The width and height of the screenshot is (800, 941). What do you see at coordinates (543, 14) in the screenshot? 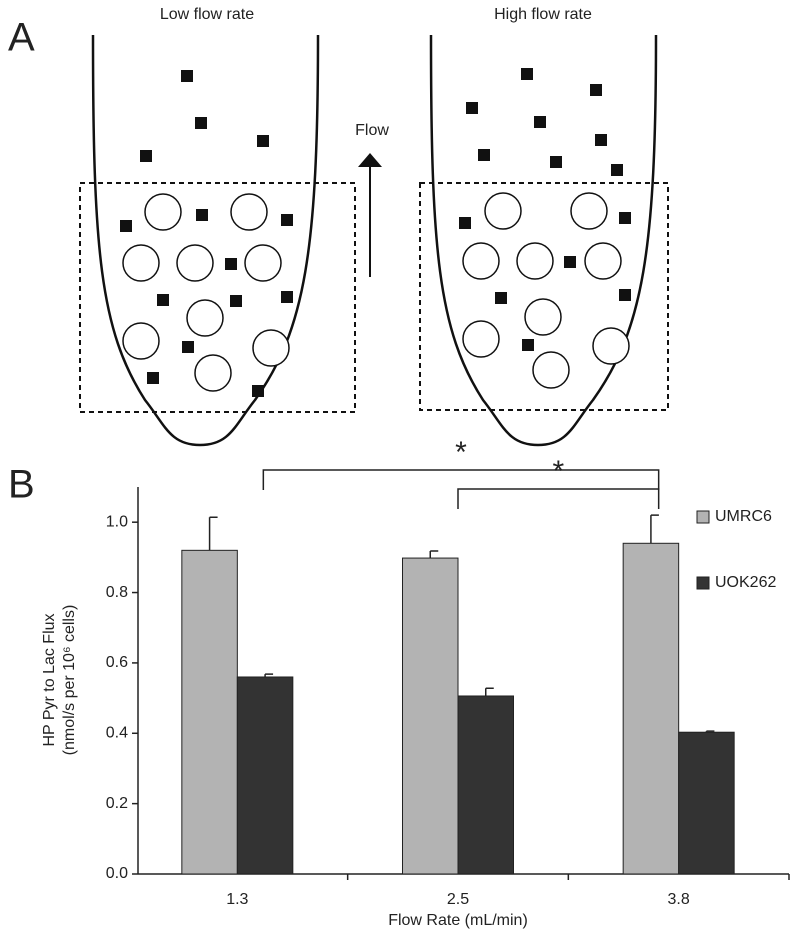
I see `right-title: High flow rate` at bounding box center [543, 14].